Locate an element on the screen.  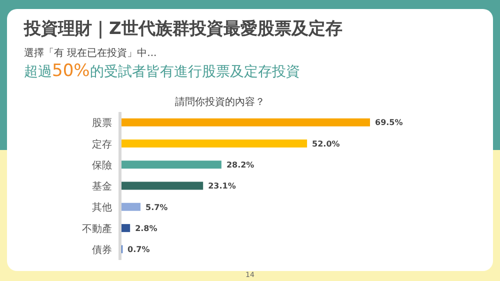
data-label: 2.8% is located at coordinates (146, 228).